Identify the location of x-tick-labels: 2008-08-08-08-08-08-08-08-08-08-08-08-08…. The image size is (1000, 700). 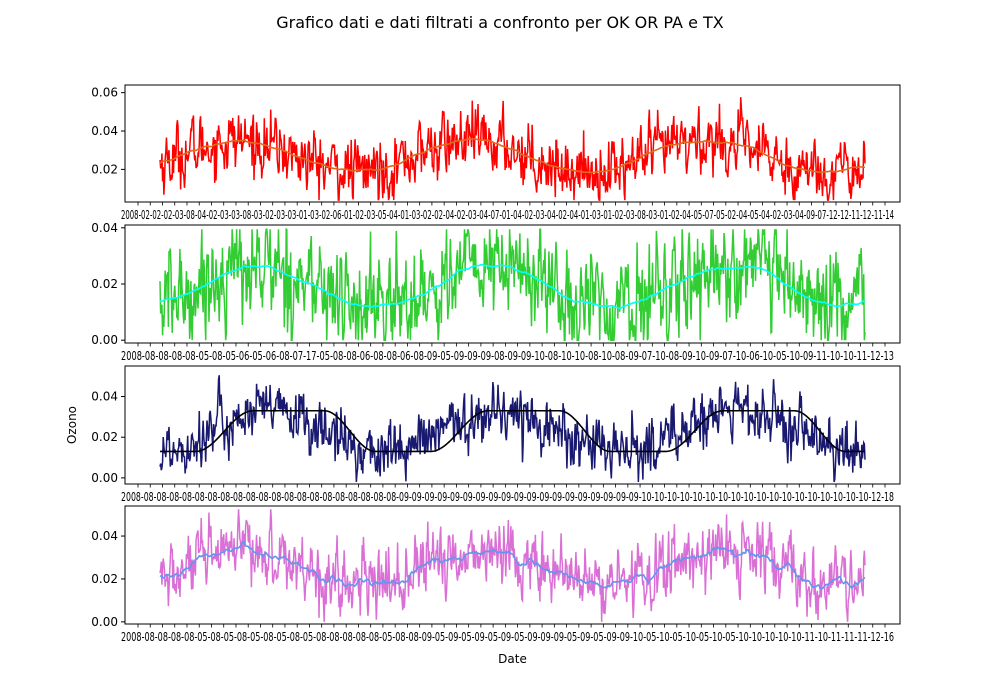
(507, 497).